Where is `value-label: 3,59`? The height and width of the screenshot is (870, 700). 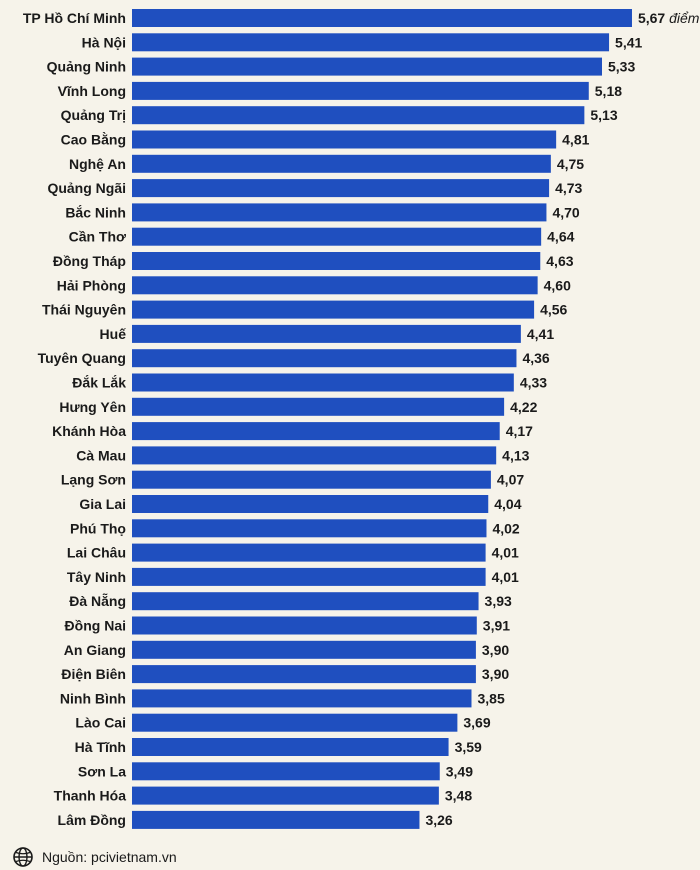 value-label: 3,59 is located at coordinates (468, 747).